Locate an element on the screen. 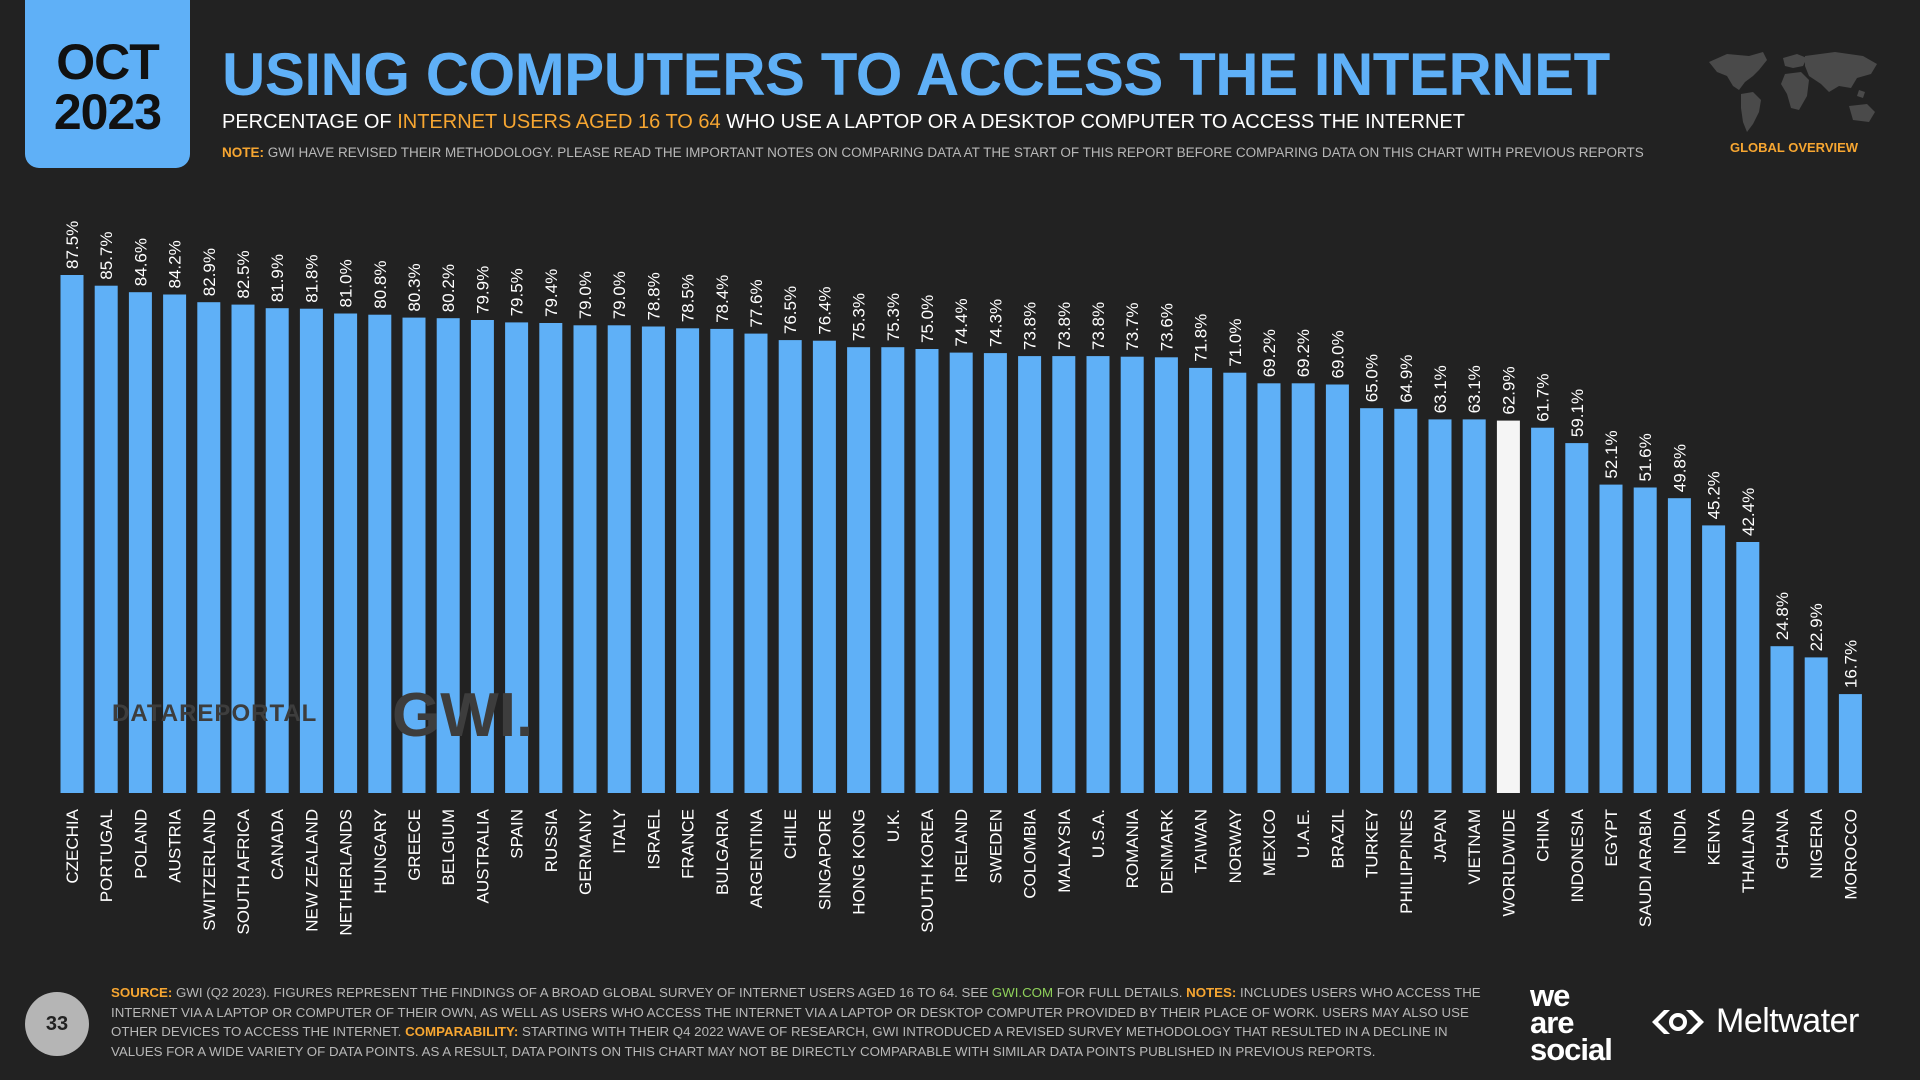 This screenshot has height=1080, width=1920. value-label-nigeria: 22.9% is located at coordinates (1816, 627).